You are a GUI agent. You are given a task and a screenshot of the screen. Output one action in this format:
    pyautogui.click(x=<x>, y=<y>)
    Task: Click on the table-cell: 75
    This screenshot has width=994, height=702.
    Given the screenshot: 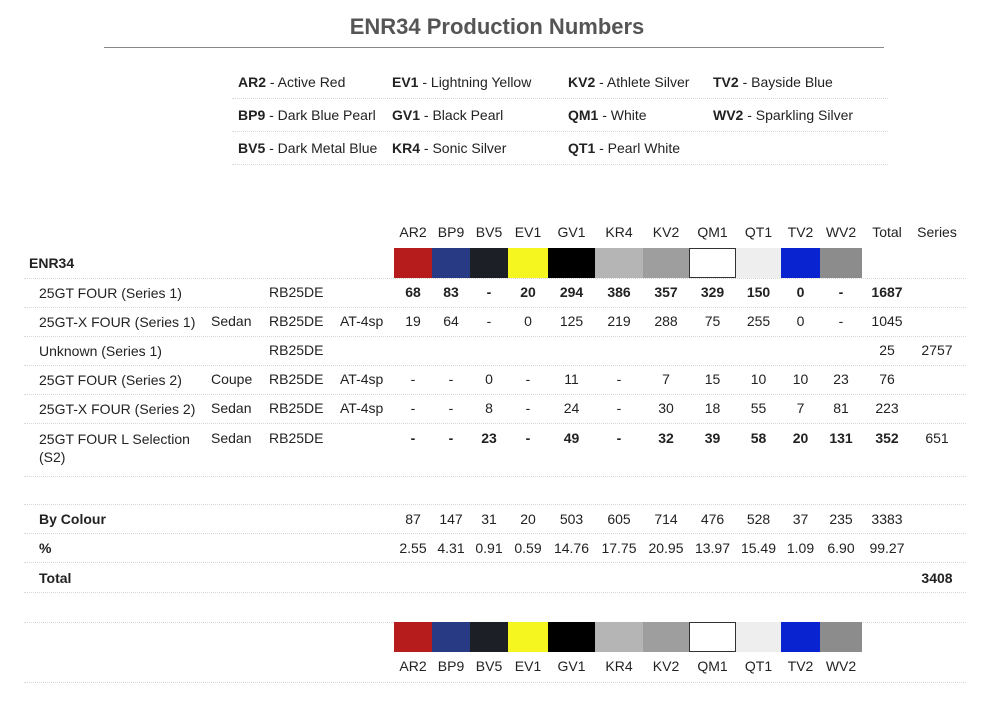 What is the action you would take?
    pyautogui.click(x=712, y=321)
    